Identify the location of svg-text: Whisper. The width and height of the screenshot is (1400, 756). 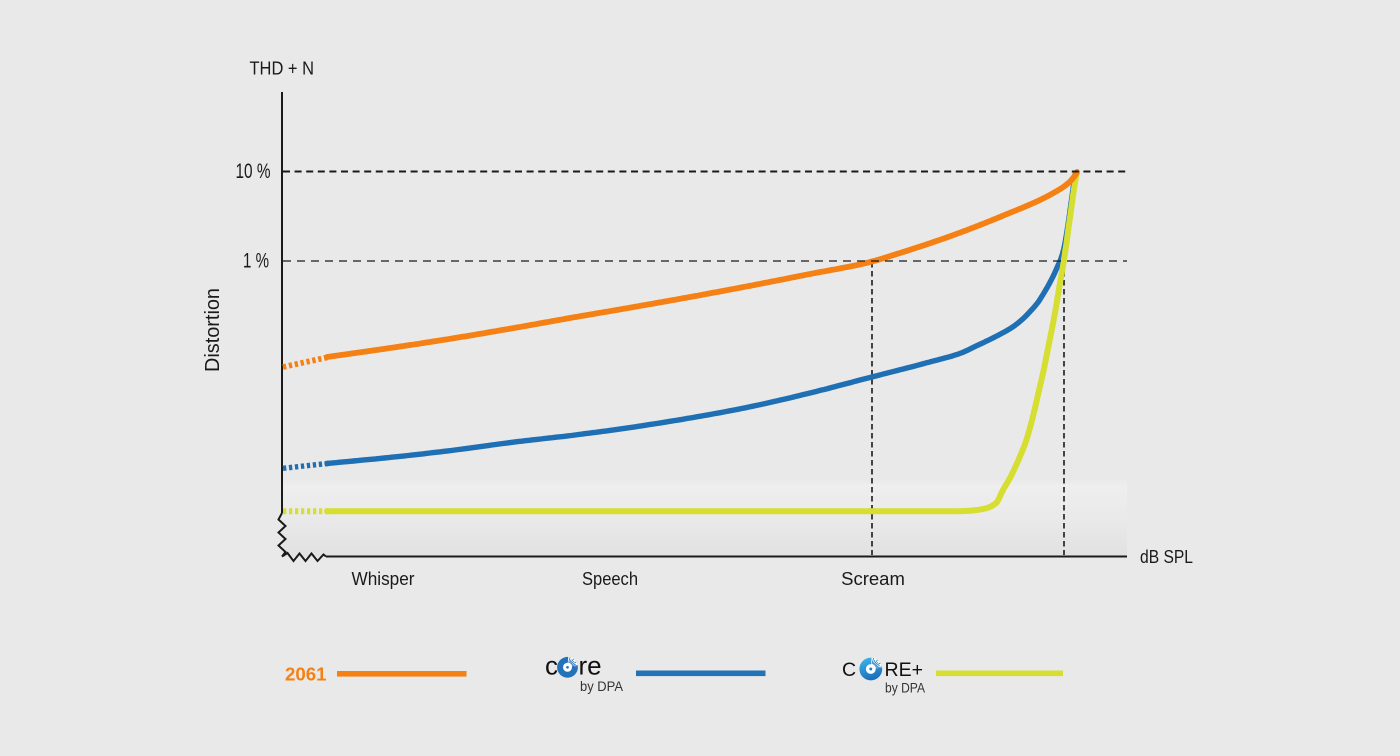
(383, 578).